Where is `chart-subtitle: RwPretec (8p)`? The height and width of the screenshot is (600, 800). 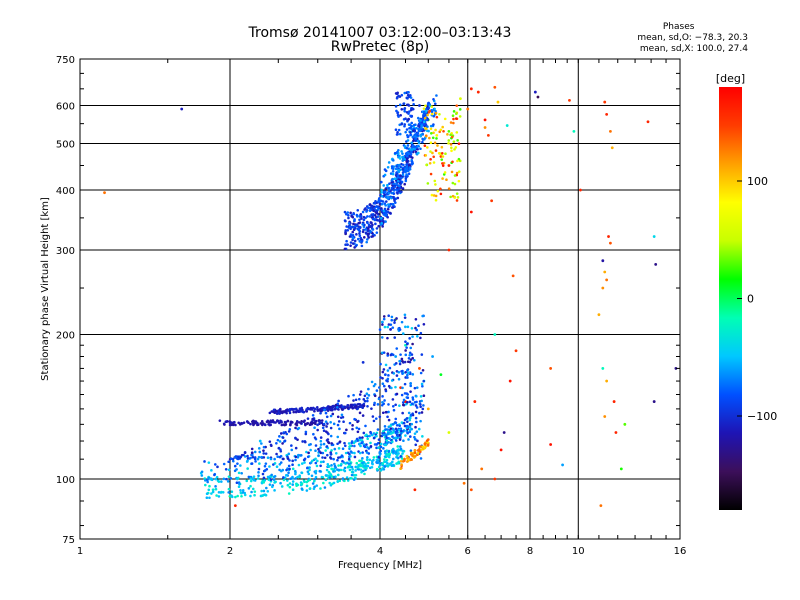
chart-subtitle: RwPretec (8p) is located at coordinates (380, 47).